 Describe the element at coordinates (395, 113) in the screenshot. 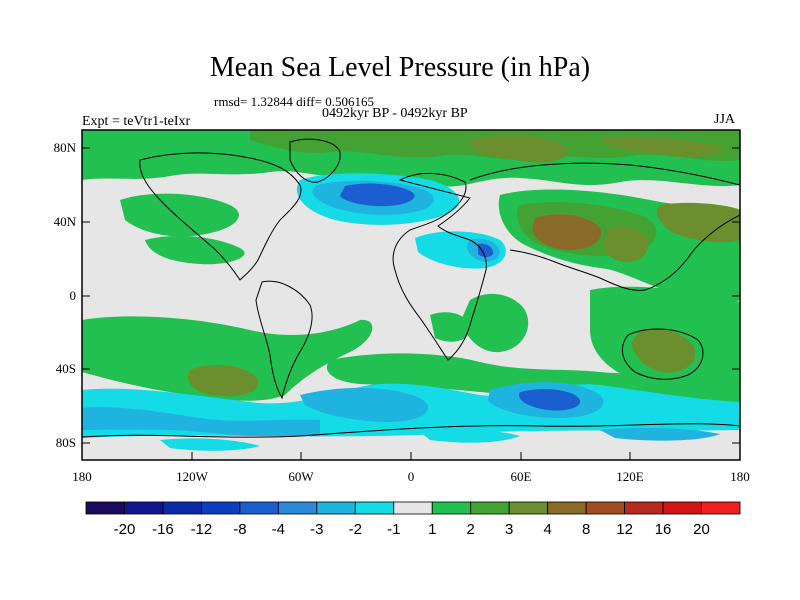

I see `period-label: 0492kyr BP - 0492kyr BP` at that location.